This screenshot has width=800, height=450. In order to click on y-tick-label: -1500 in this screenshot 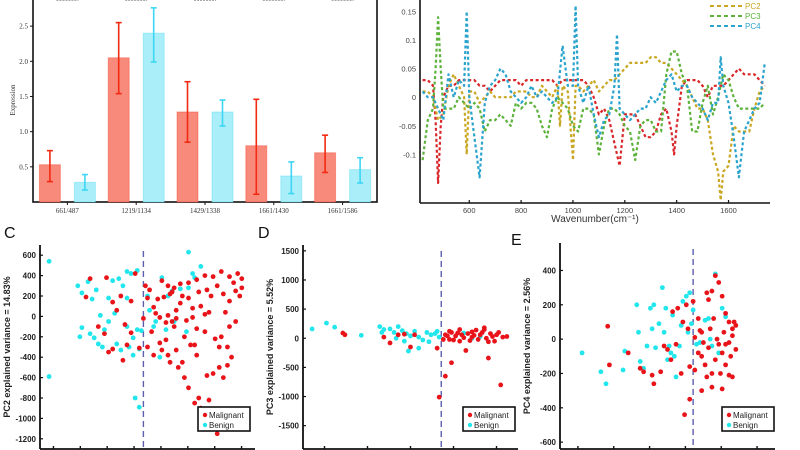, I will do `click(289, 426)`.